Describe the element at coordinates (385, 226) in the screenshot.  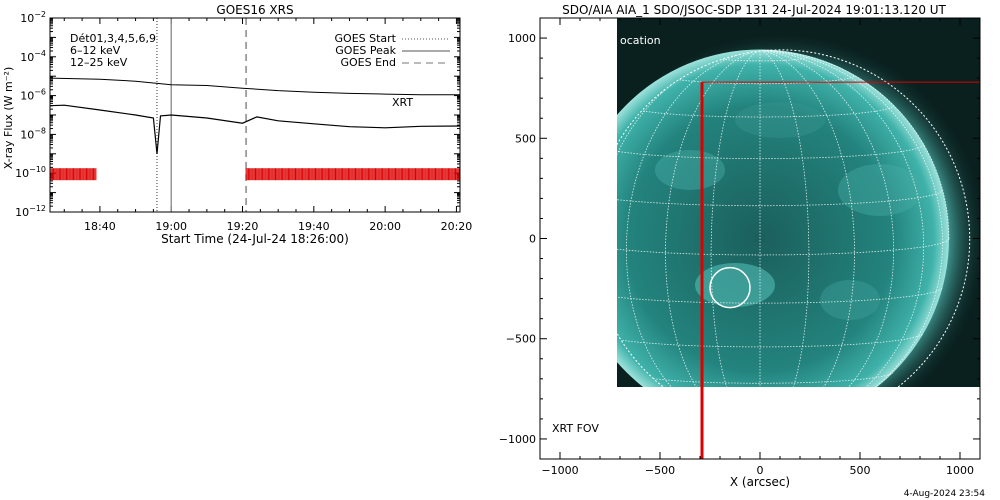
I see `goes-x-tick-label: 20:00` at that location.